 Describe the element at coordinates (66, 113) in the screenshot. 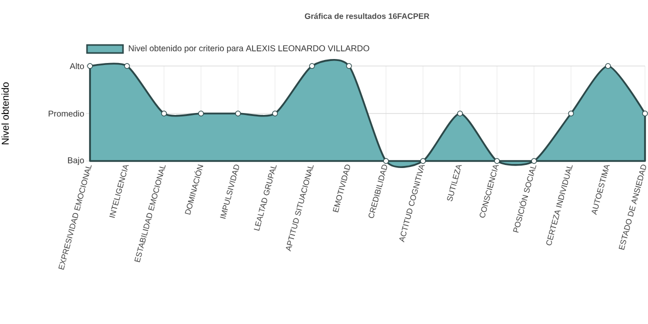

I see `ref-line-label: Promedio` at that location.